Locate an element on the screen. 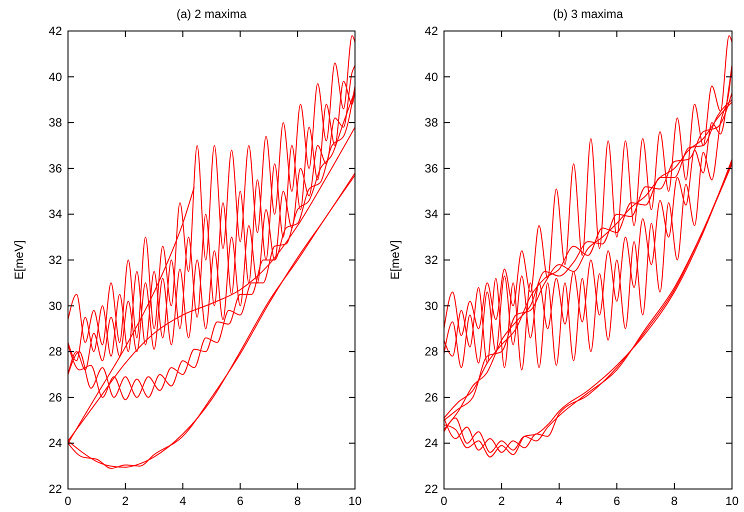 The image size is (744, 512). chart-title: (b) 3 maxima is located at coordinates (588, 14).